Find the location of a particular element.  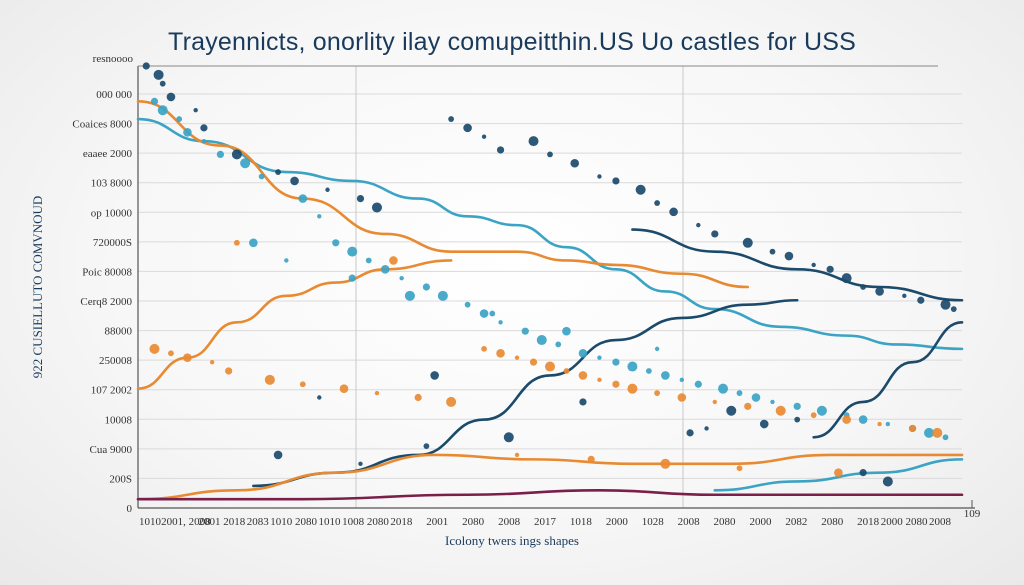

corner-label: resnoooo is located at coordinates (113, 59).